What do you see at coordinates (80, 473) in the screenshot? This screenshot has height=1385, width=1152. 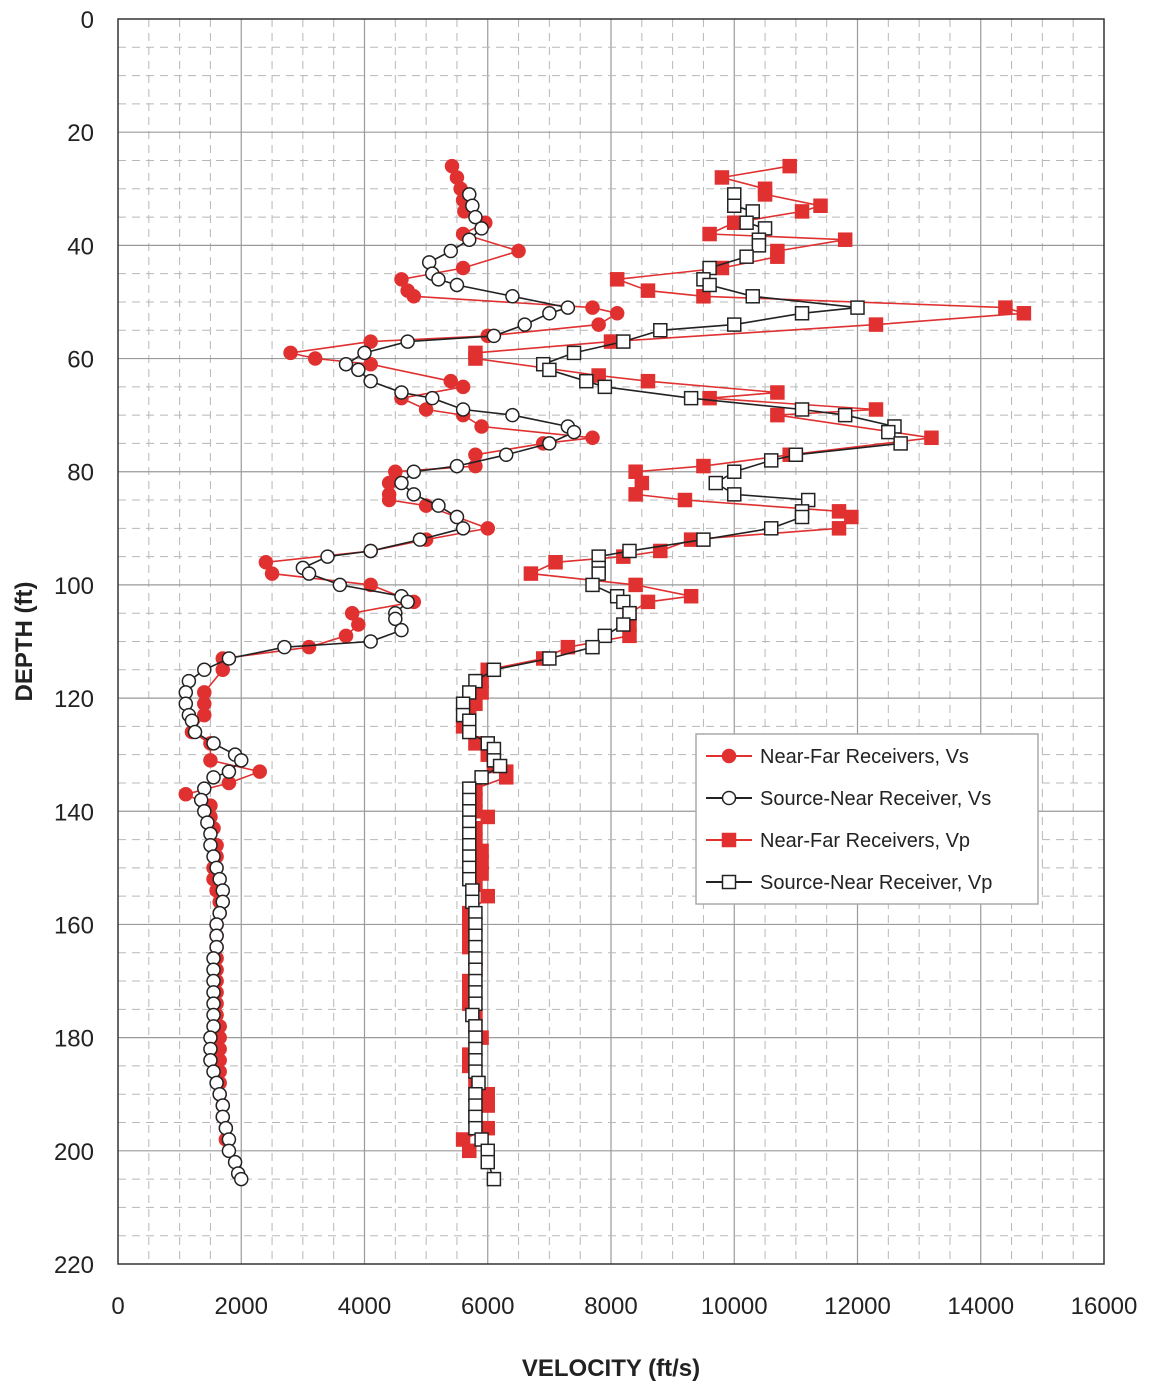 I see `y-tick-label: 80` at bounding box center [80, 473].